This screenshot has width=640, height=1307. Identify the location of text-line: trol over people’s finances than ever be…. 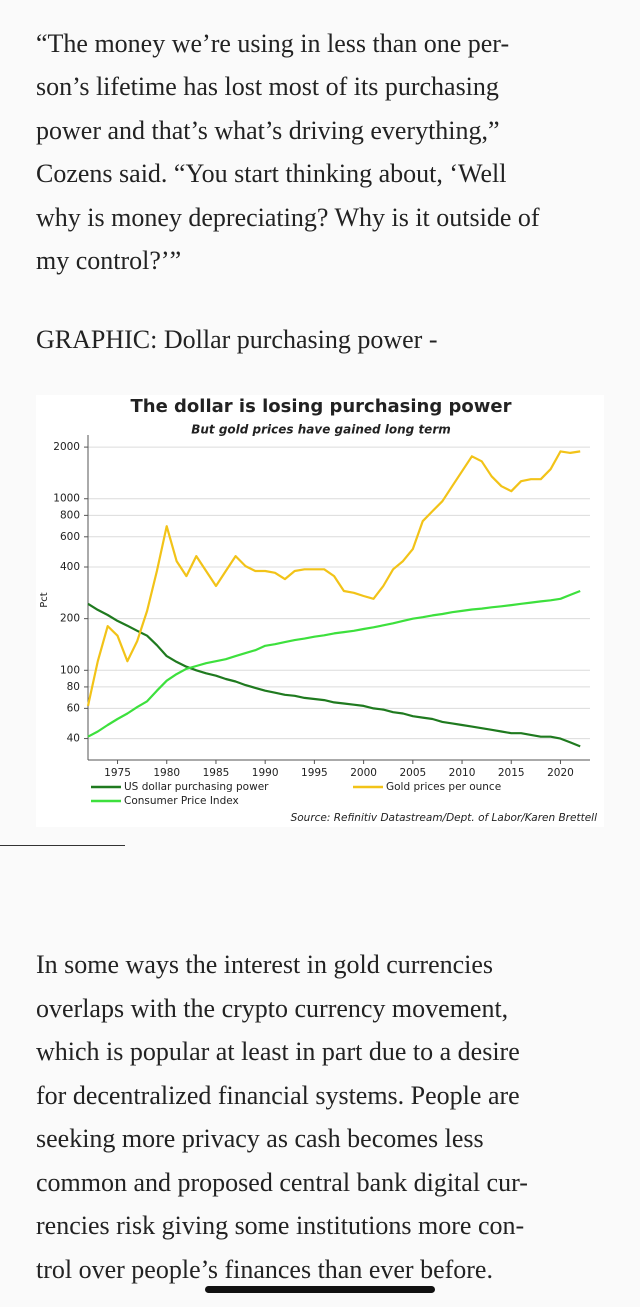
(264, 1269).